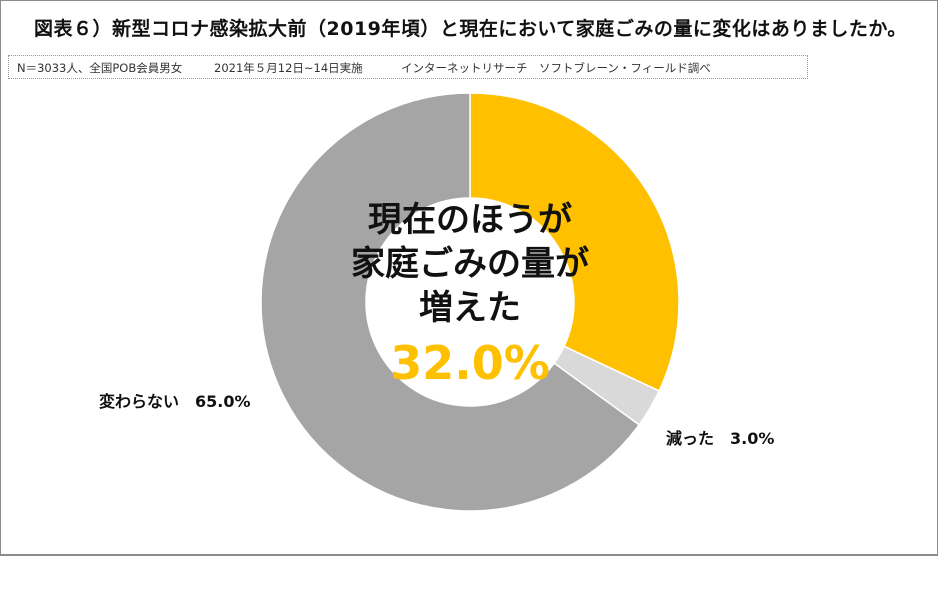 This screenshot has width=940, height=597. Describe the element at coordinates (470, 308) in the screenshot. I see `center-label-line3: 増えた` at that location.